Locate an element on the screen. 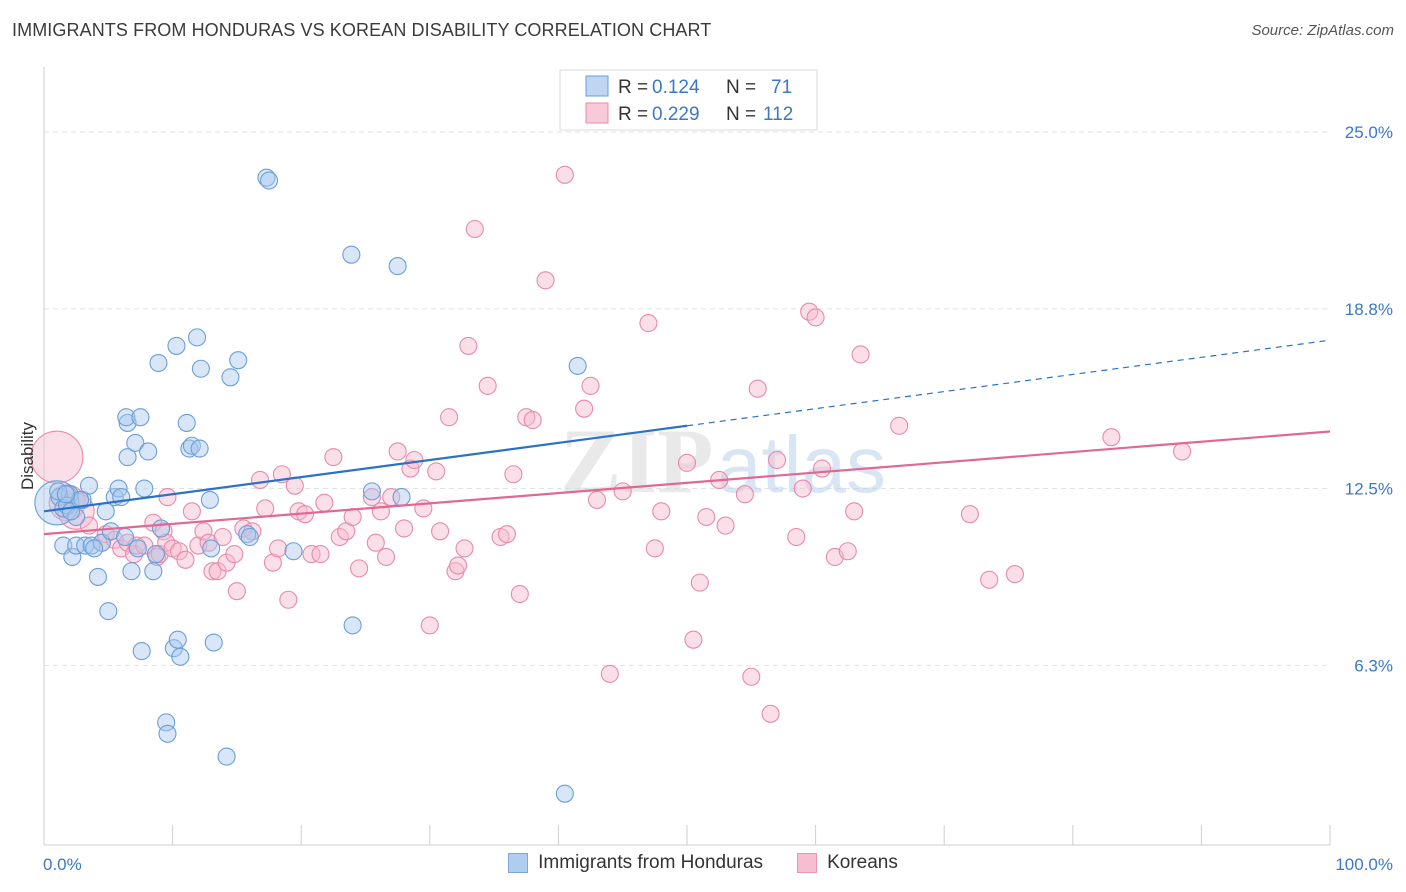  watermark-zip: ZIP is located at coordinates (636, 461).